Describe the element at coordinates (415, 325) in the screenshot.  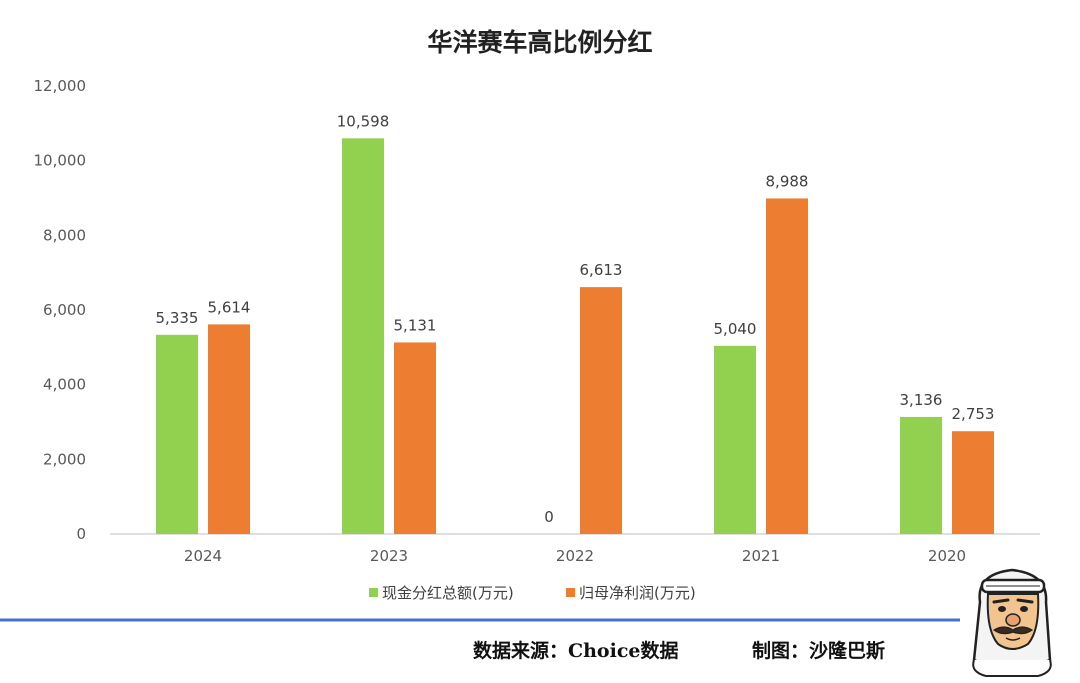
I see `data-label: 5,131` at that location.